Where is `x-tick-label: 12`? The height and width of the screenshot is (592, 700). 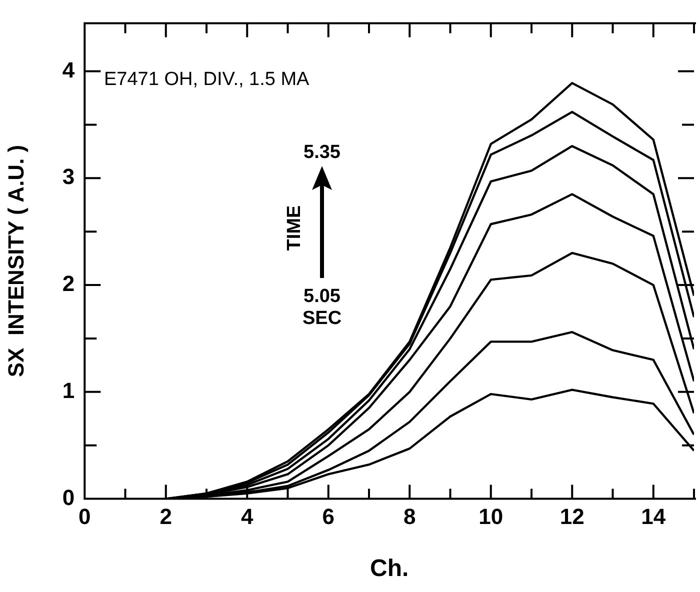
x-tick-label: 12 is located at coordinates (572, 517).